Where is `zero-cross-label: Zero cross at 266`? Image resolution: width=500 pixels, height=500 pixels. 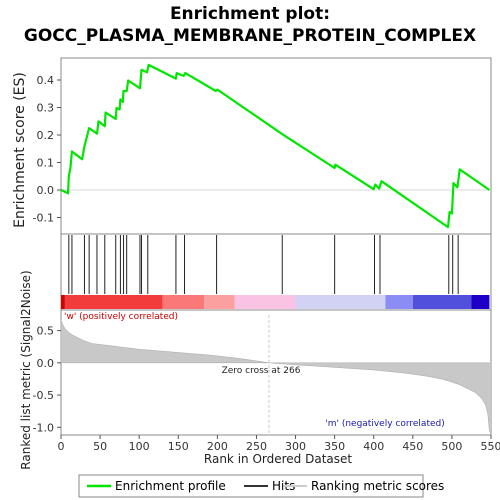
zero-cross-label: Zero cross at 266 is located at coordinates (261, 371).